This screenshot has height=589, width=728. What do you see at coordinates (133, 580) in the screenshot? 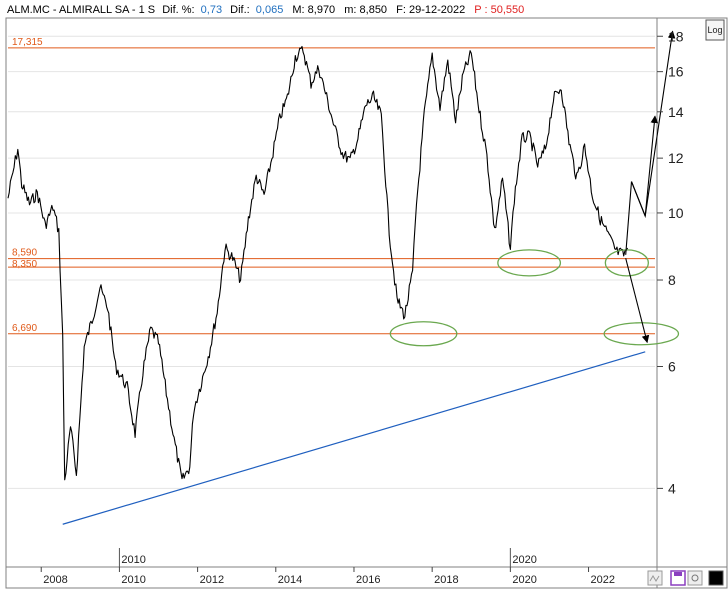
I see `x-tick-label: 2010` at bounding box center [133, 580].